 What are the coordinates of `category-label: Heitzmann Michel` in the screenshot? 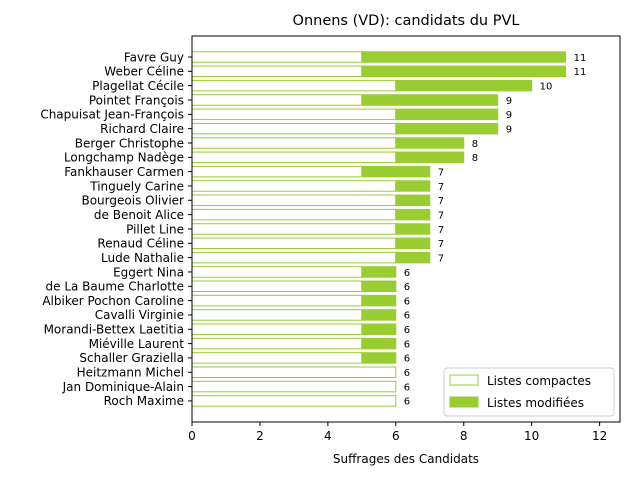 It's located at (130, 373).